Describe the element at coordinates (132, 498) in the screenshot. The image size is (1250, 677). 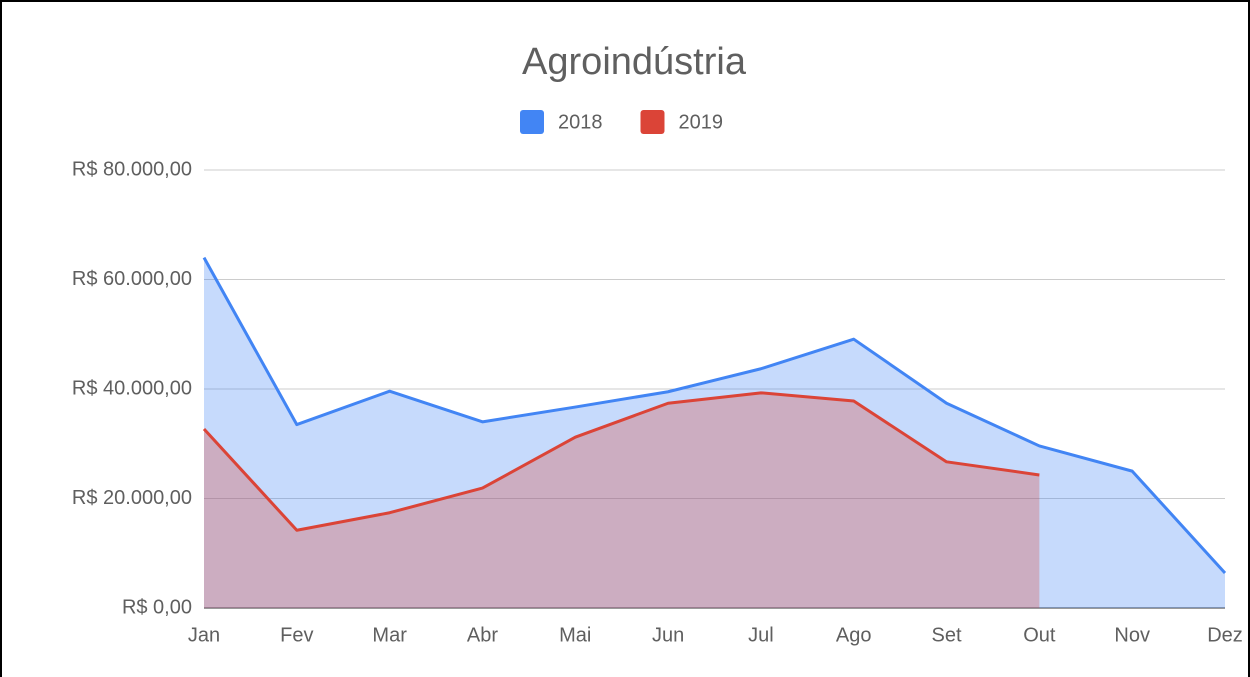
I see `y-tick-label: R$ 20.000,00` at that location.